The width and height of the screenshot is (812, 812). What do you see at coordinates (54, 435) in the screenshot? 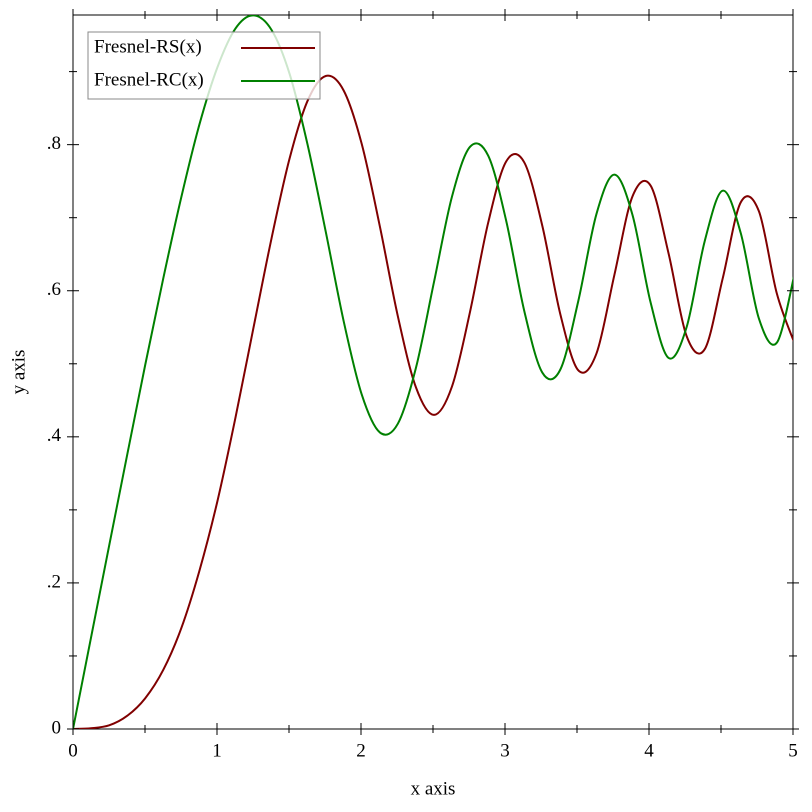
I see `y-tick-label: .4` at bounding box center [54, 435].